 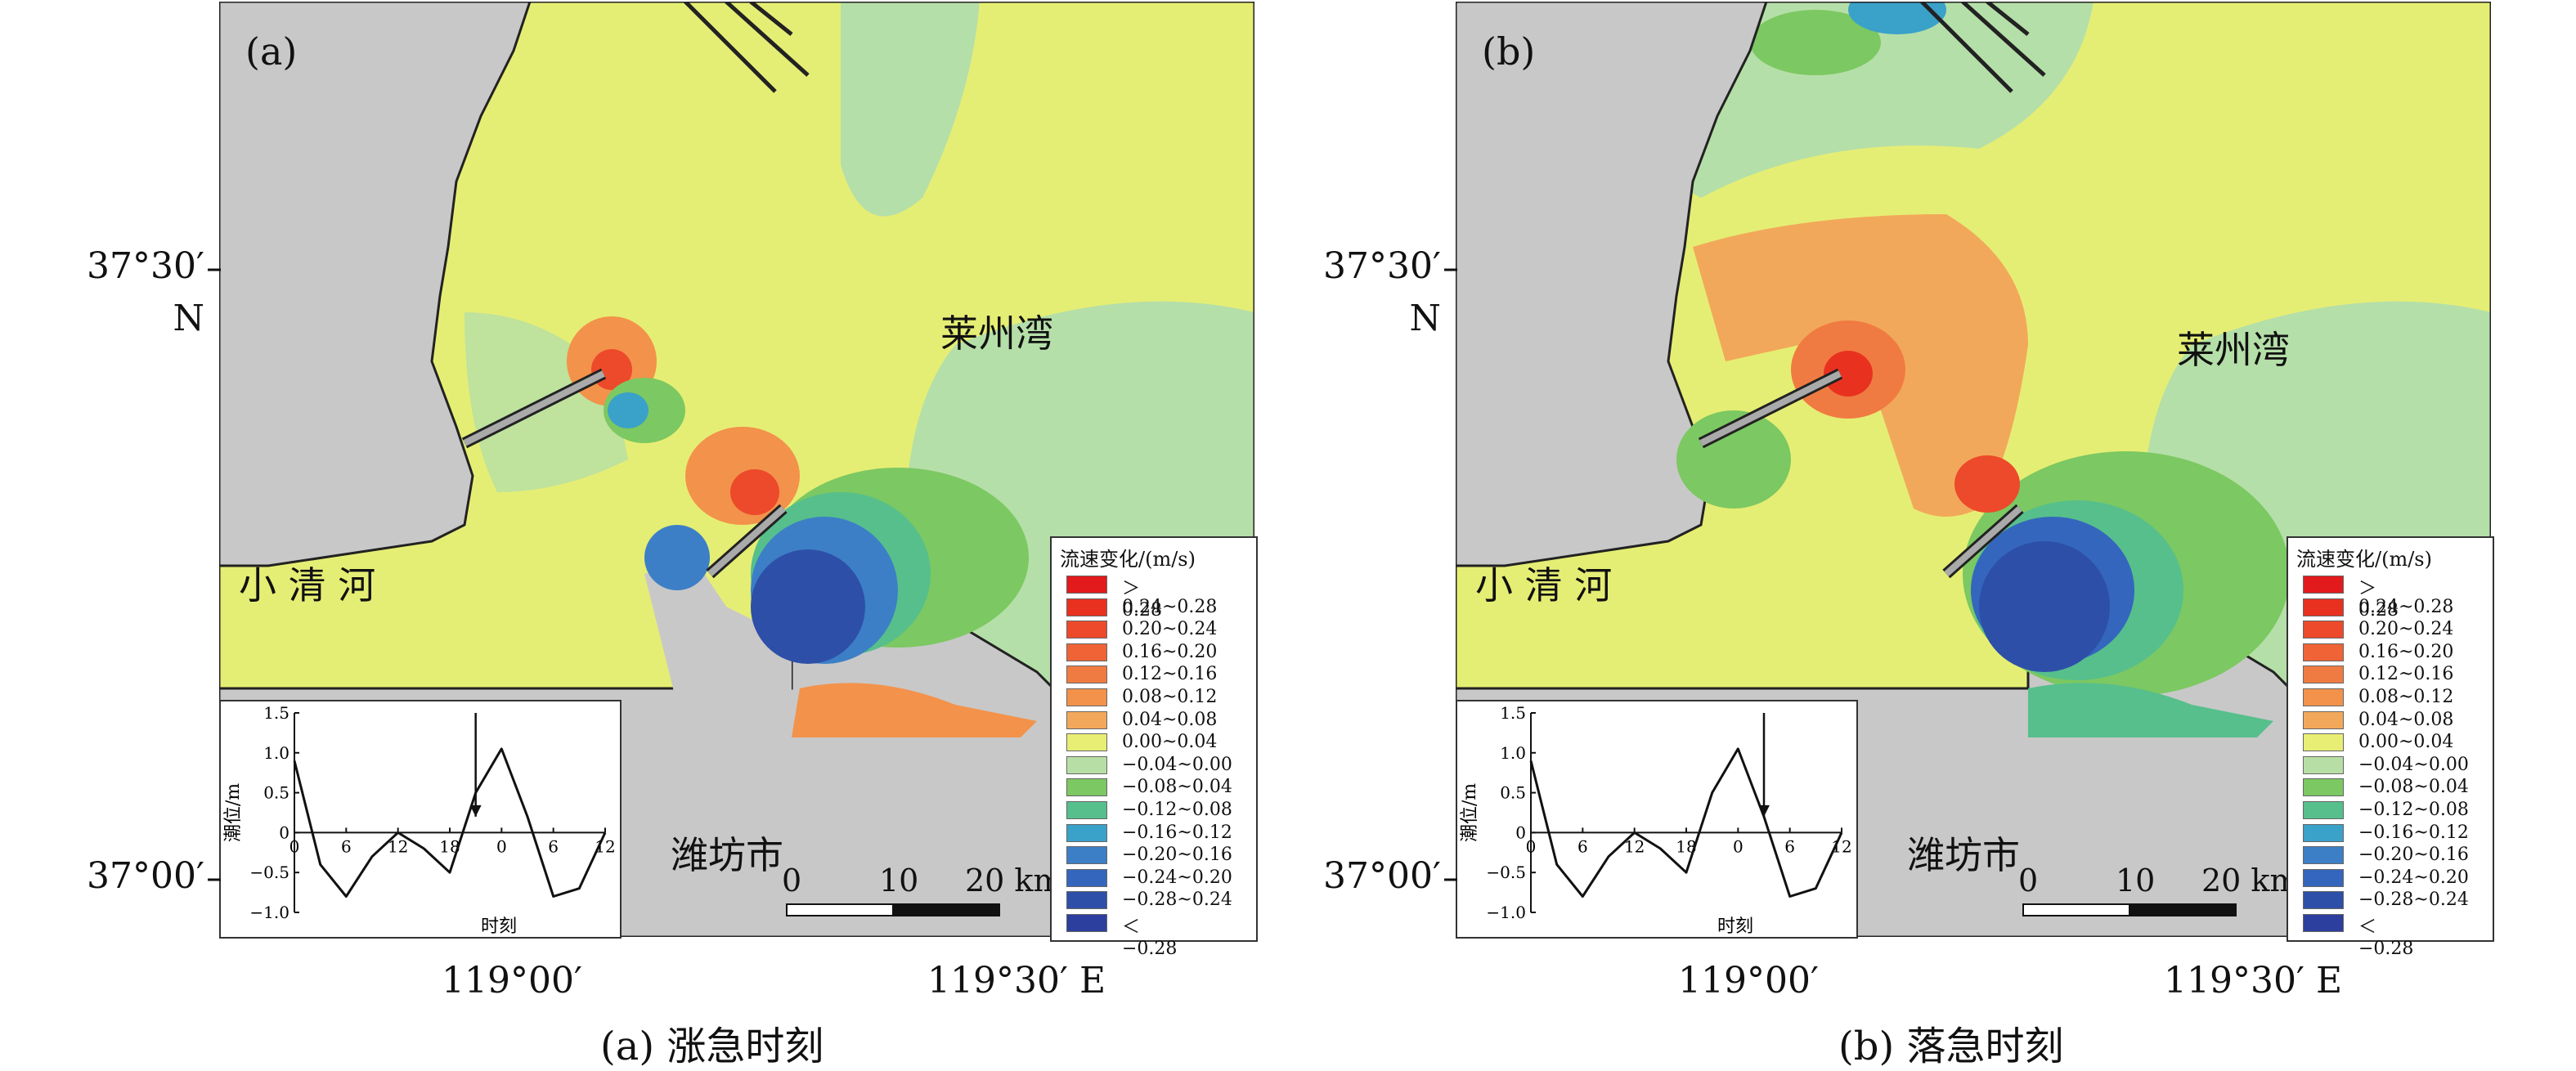 I want to click on scale-bar-a, so click(x=893, y=909).